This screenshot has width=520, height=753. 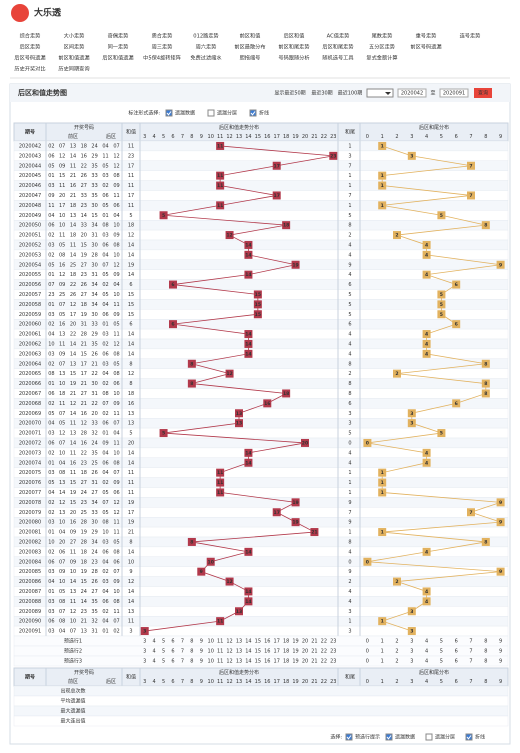 I want to click on sum-marker-label: 14, so click(x=248, y=275).